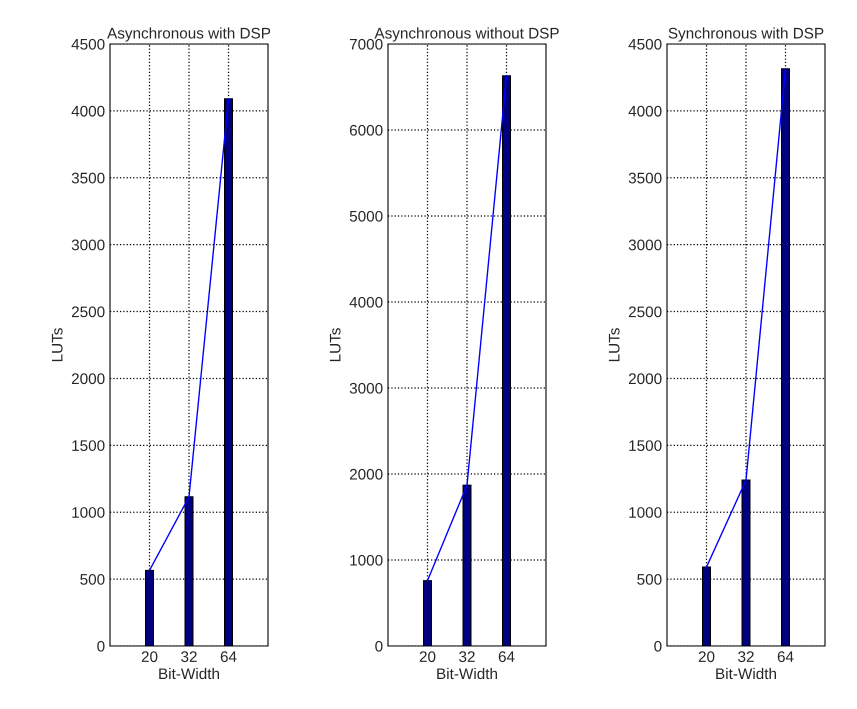 The width and height of the screenshot is (857, 709). What do you see at coordinates (366, 130) in the screenshot?
I see `y-tick-label: 6000` at bounding box center [366, 130].